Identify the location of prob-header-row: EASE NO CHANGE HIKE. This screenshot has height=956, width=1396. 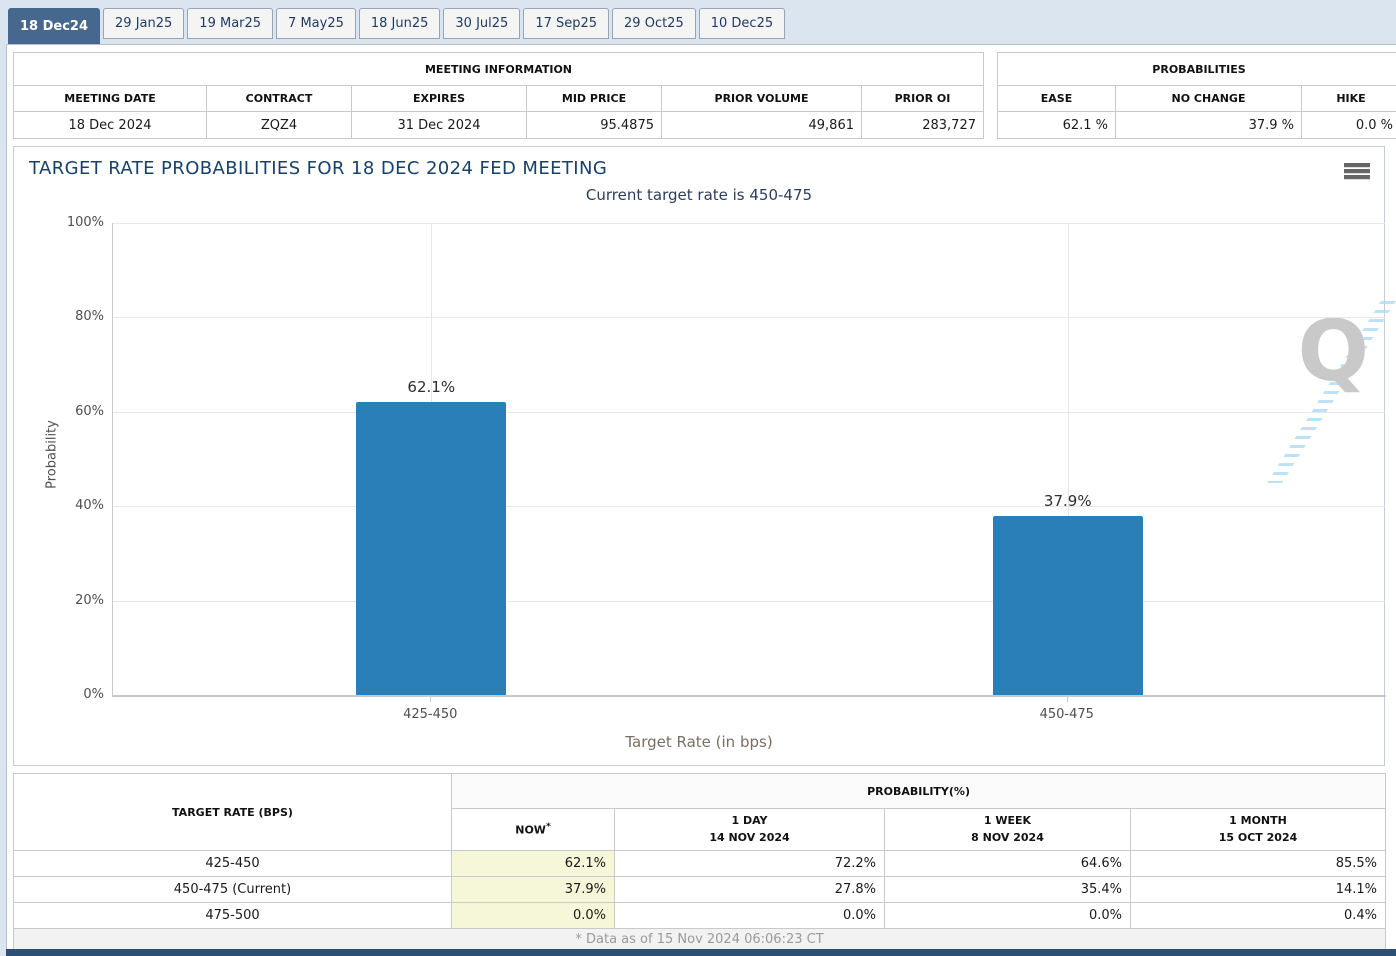
(1196, 98).